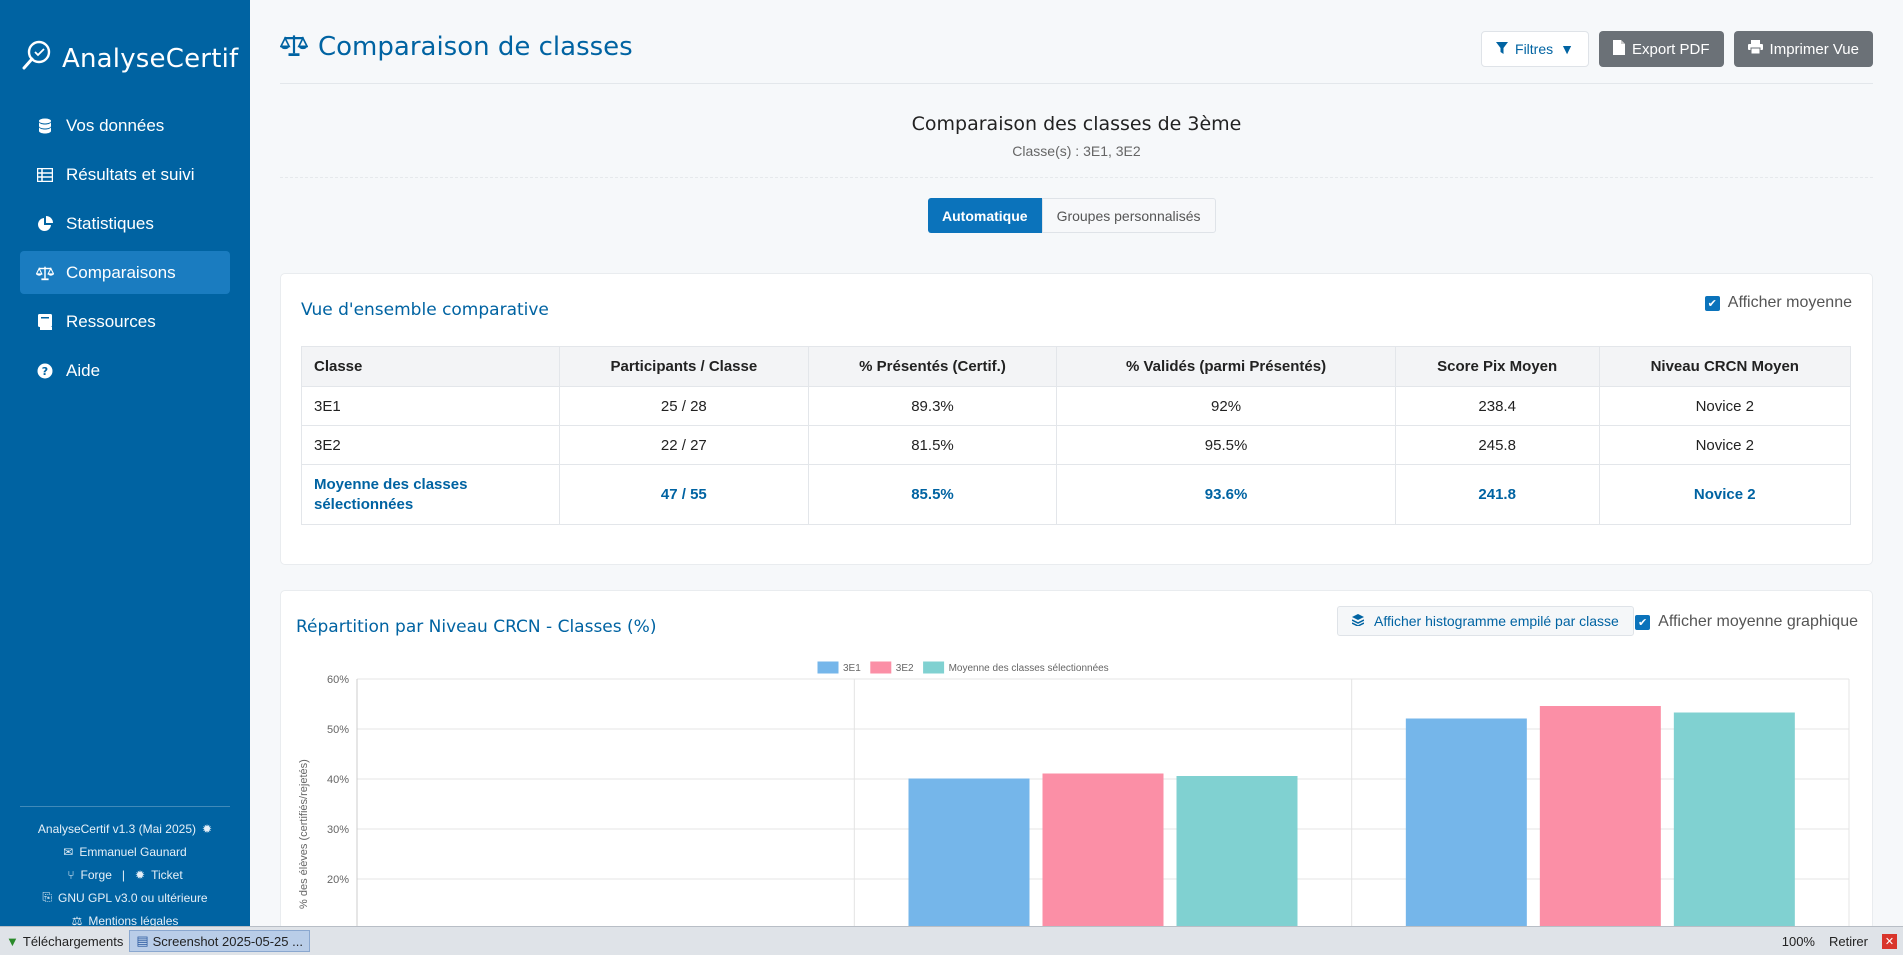  Describe the element at coordinates (1671, 49) in the screenshot. I see `export-pdf-label: Export PDF` at that location.